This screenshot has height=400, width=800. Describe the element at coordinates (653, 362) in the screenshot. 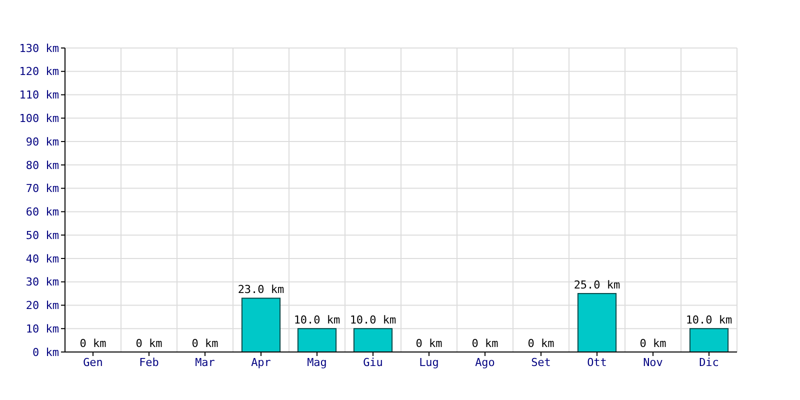

I see `x-tick-label: Nov` at that location.